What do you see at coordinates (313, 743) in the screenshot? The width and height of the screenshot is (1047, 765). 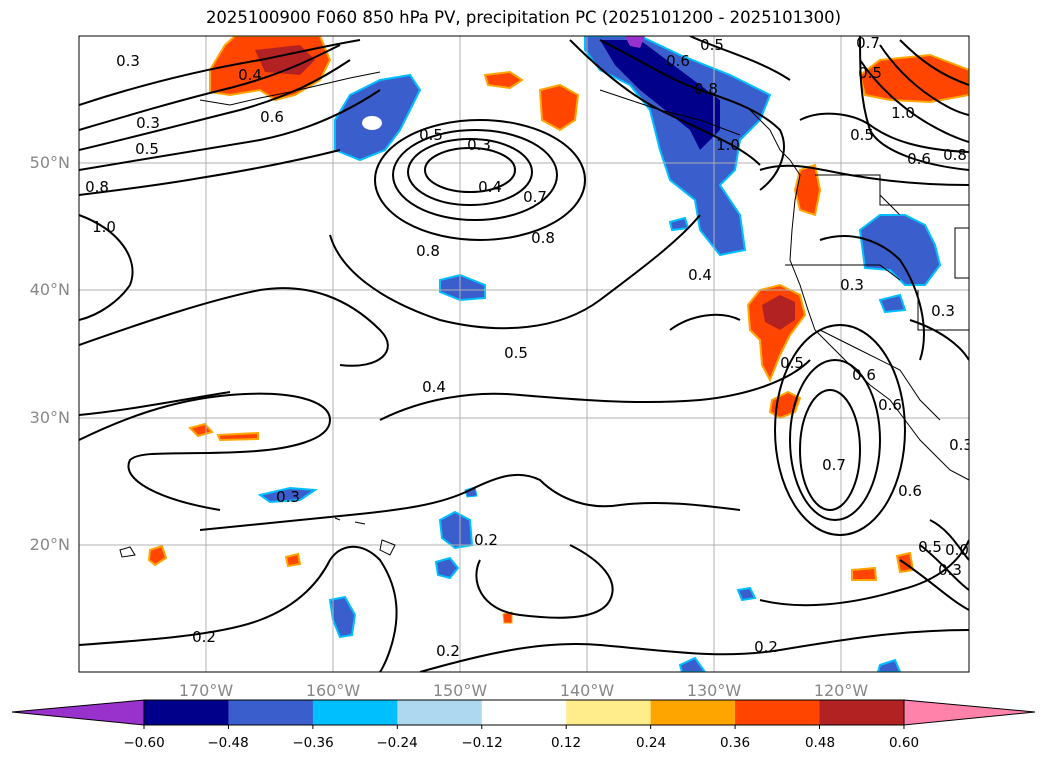 I see `colorbar-tick-label: −0.36` at bounding box center [313, 743].